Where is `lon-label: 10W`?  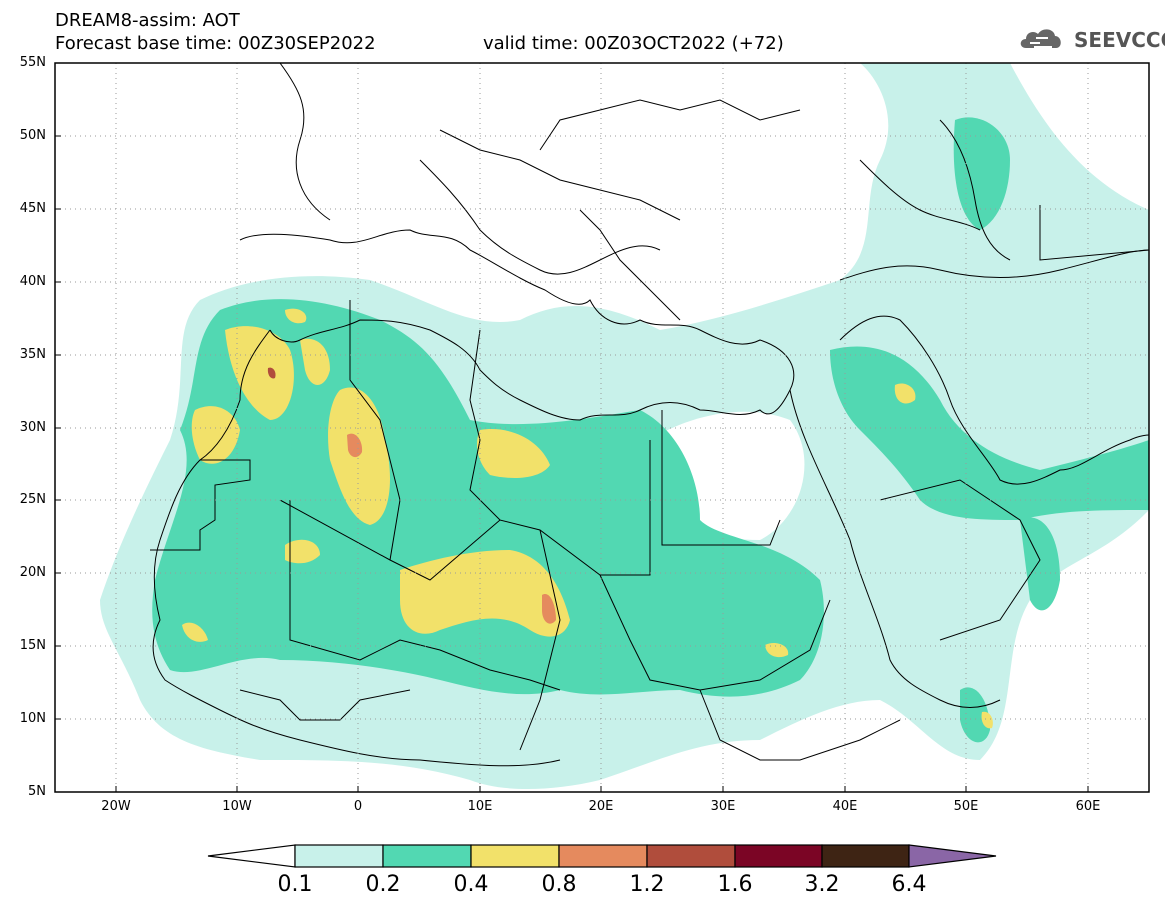
lon-label: 10W is located at coordinates (237, 806).